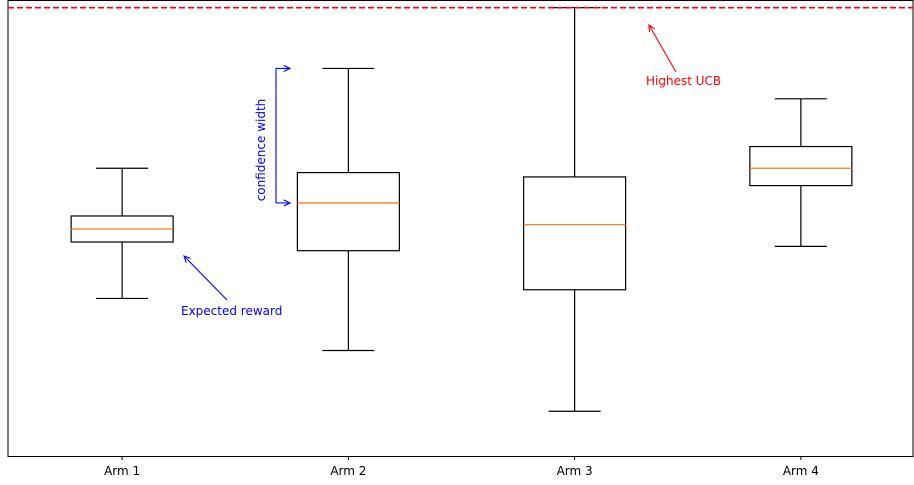 The width and height of the screenshot is (914, 485). What do you see at coordinates (801, 471) in the screenshot?
I see `x-tick-label: Arm 4` at bounding box center [801, 471].